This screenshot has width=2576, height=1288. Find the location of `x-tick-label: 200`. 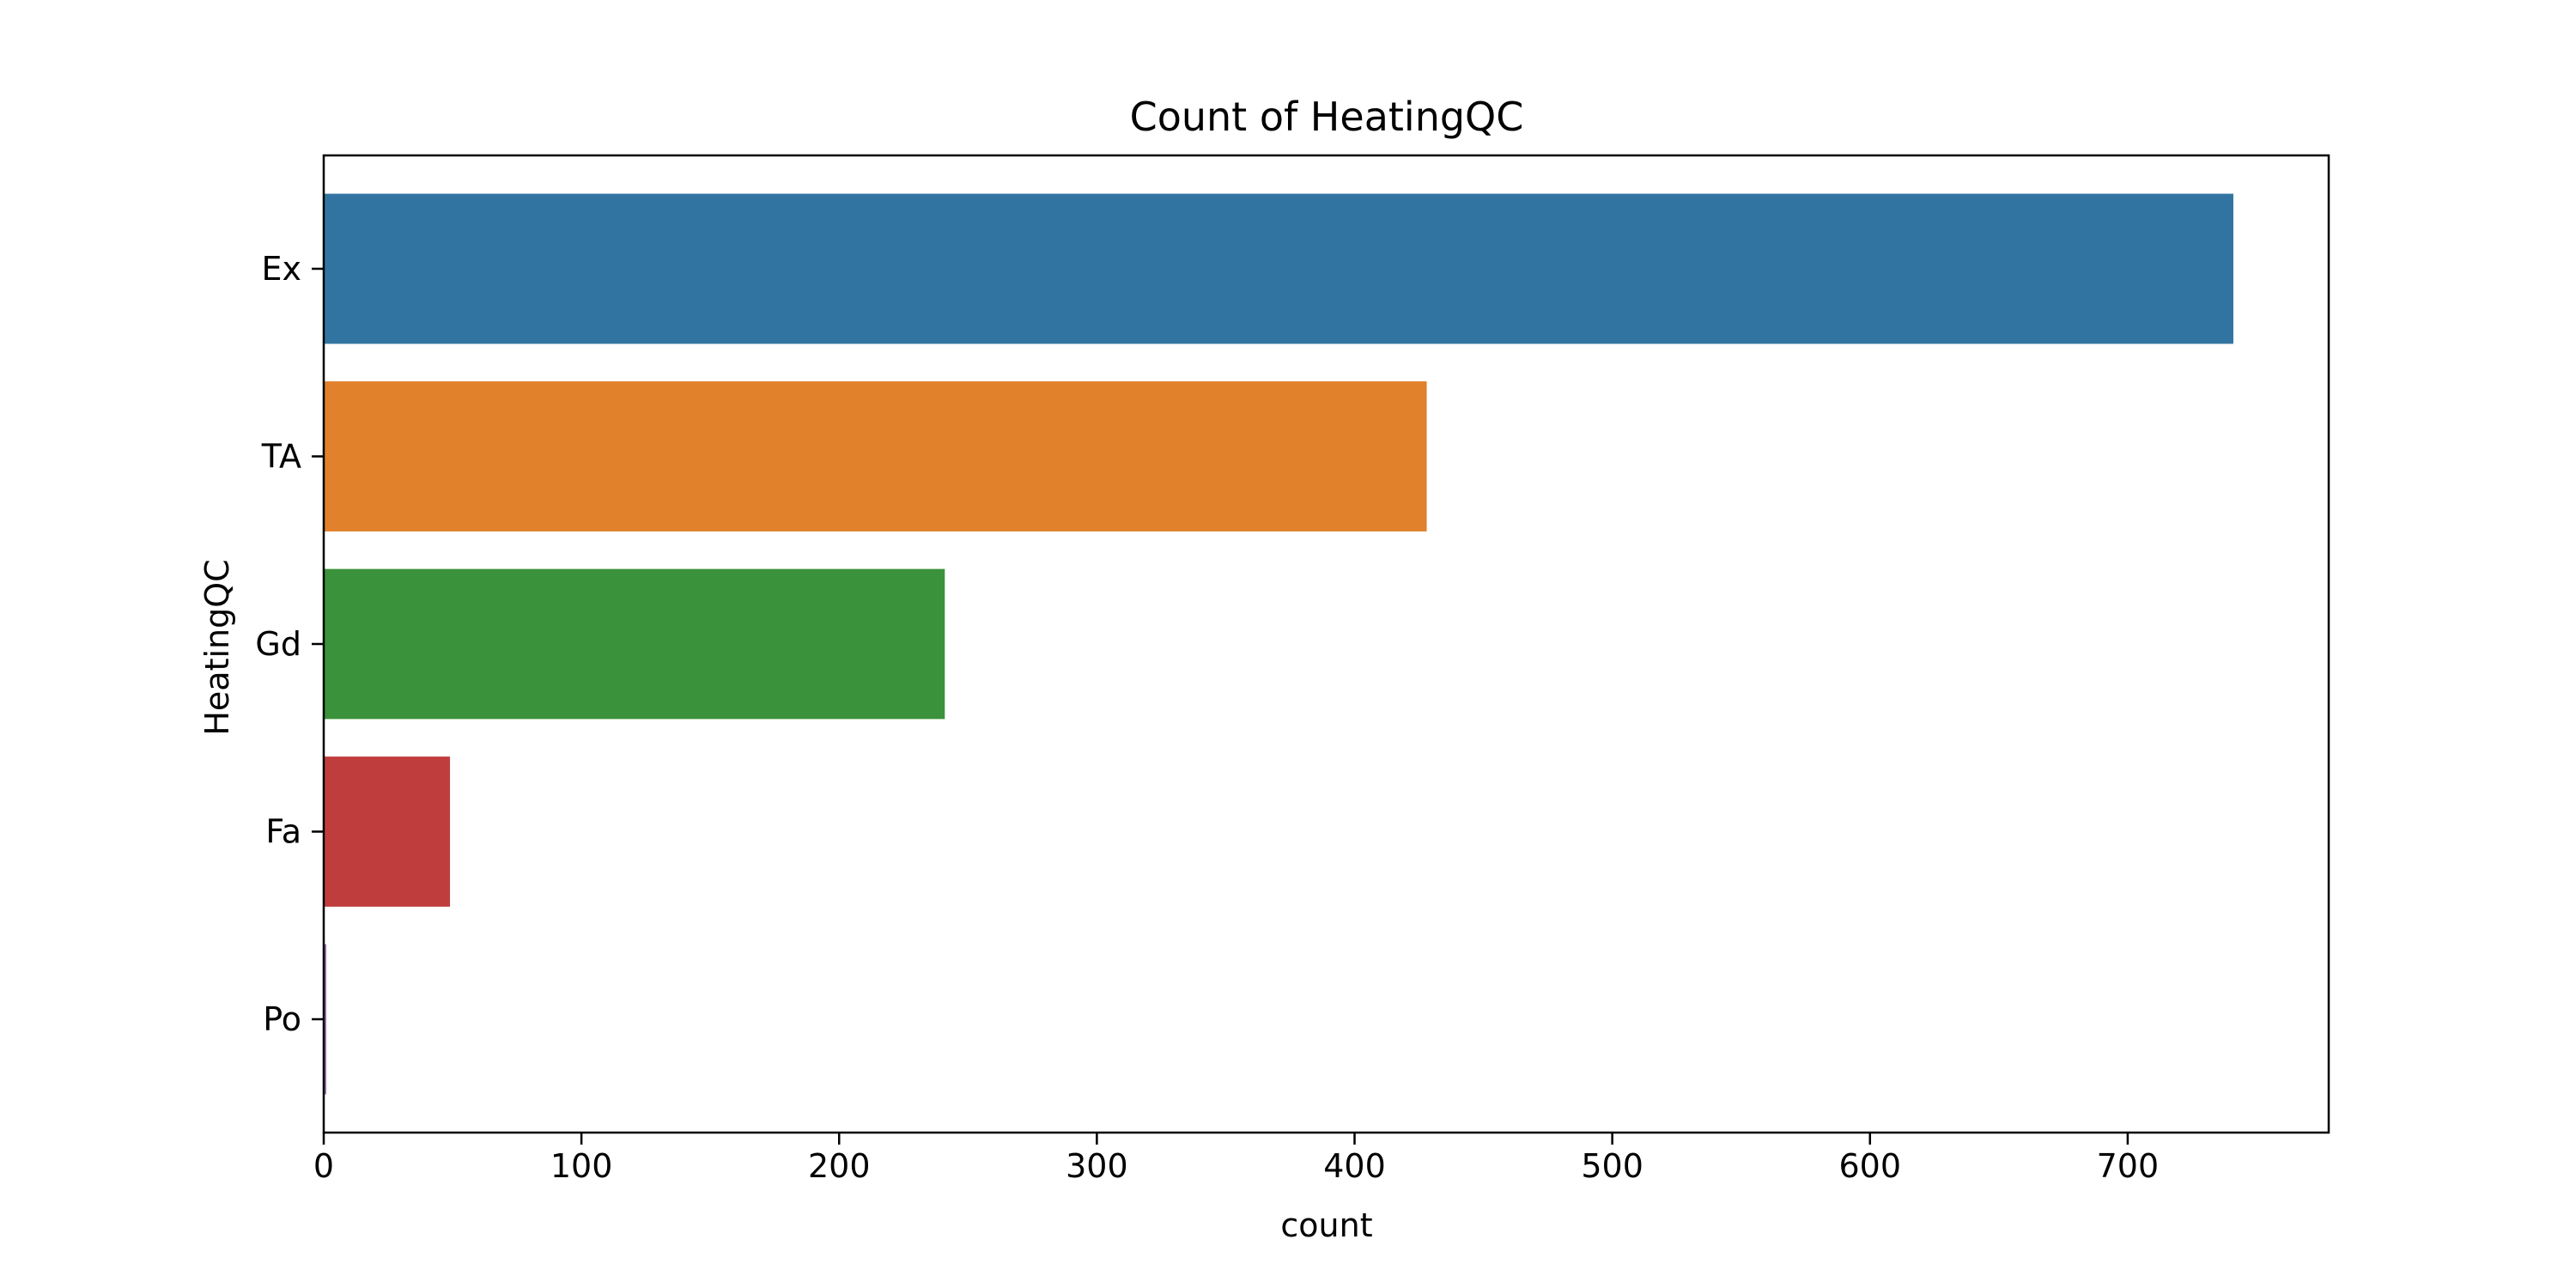

x-tick-label: 200 is located at coordinates (839, 1166).